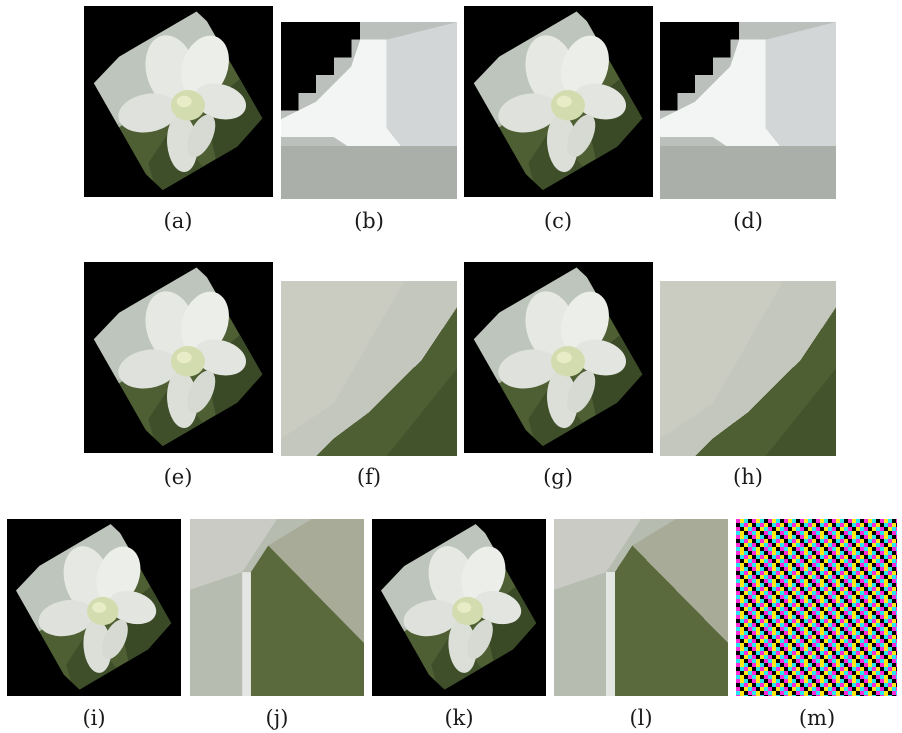 The height and width of the screenshot is (733, 902). What do you see at coordinates (178, 221) in the screenshot?
I see `caption-a: (a)` at bounding box center [178, 221].